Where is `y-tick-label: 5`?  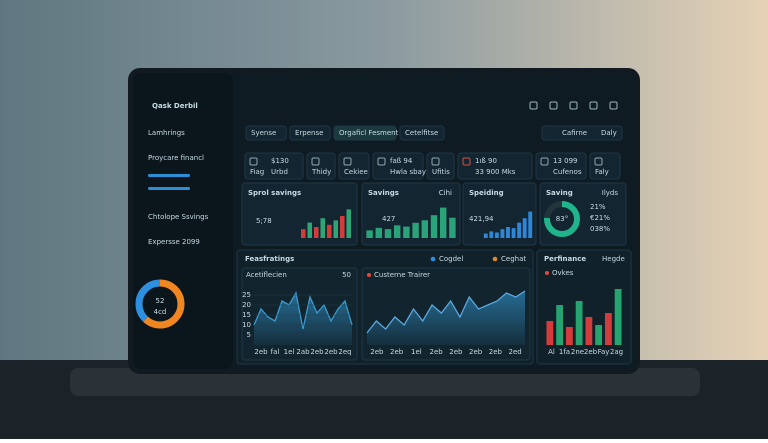 y-tick-label: 5 is located at coordinates (249, 335).